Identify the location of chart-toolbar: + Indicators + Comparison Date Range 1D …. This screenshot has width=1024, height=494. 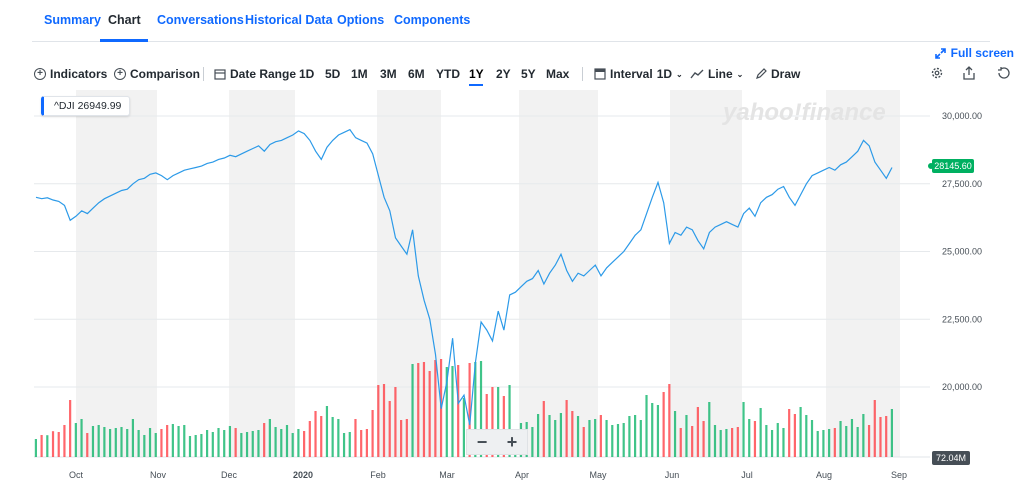
(527, 75).